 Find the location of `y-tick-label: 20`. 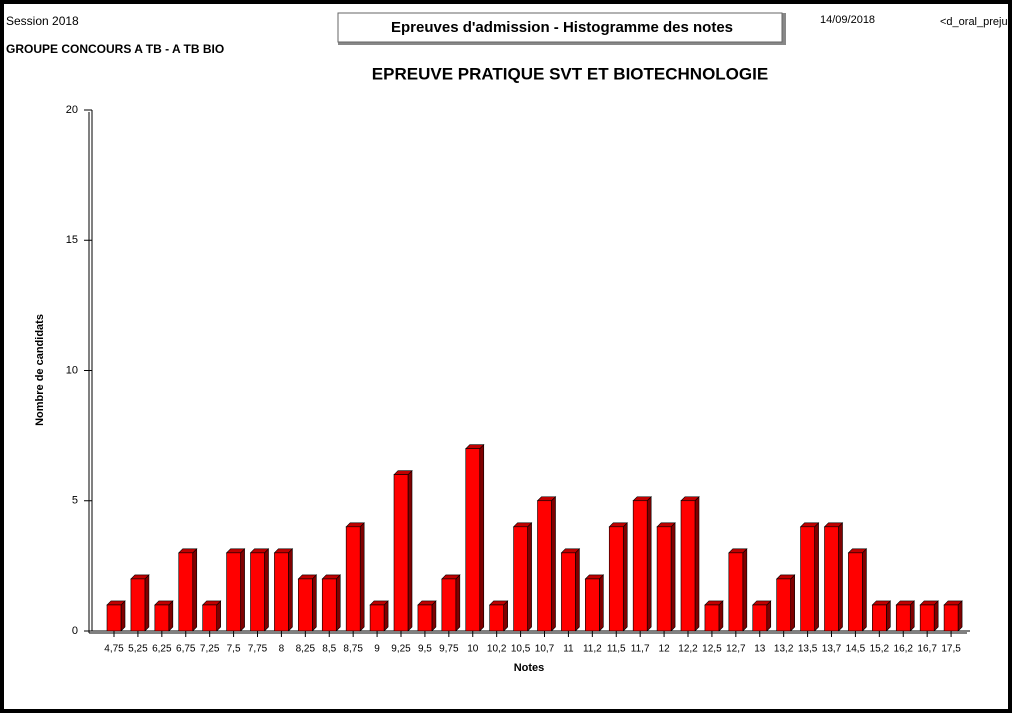

y-tick-label: 20 is located at coordinates (72, 110).